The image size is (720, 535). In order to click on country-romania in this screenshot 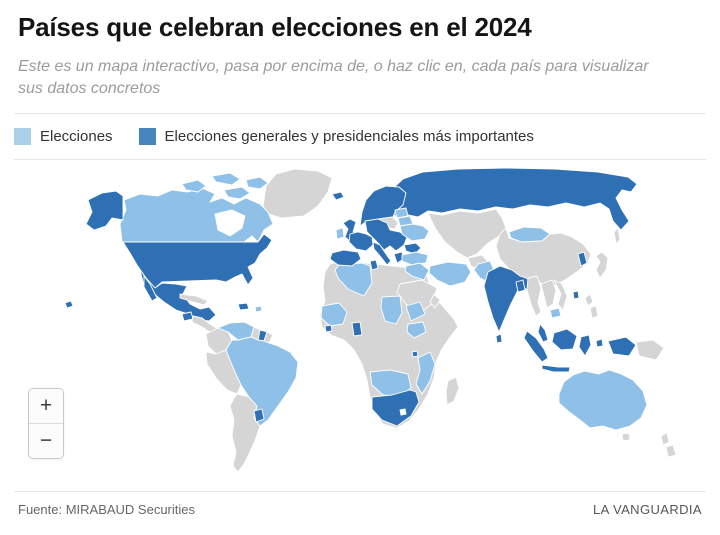, I will do `click(412, 248)`.